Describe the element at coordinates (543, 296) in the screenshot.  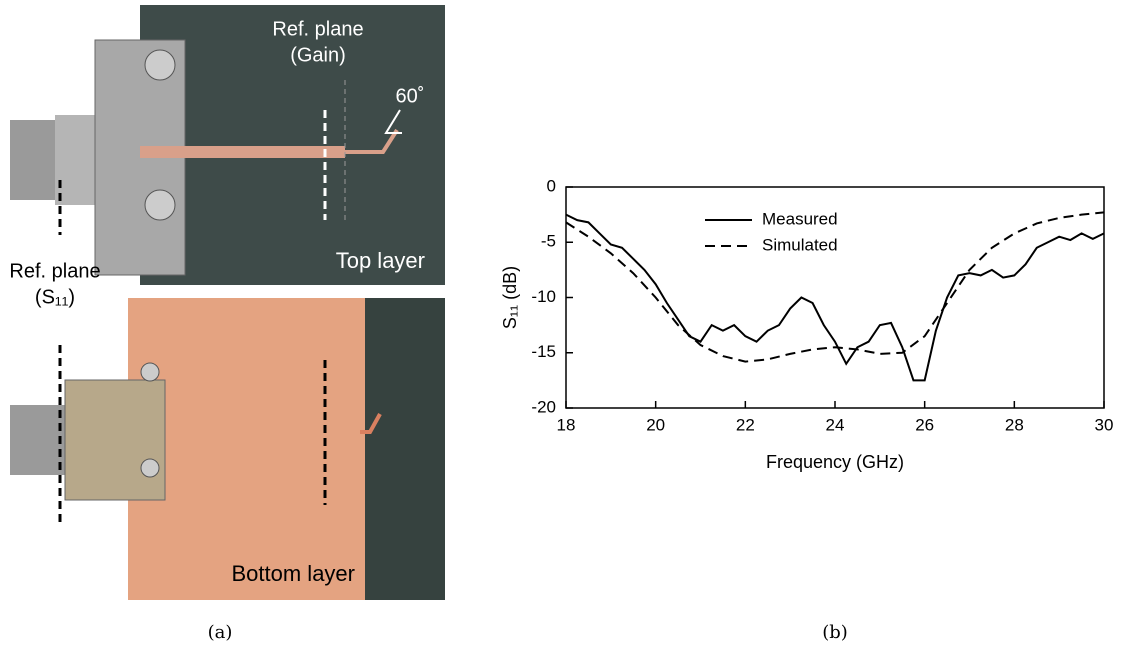
I see `y-tick-label: -10` at that location.